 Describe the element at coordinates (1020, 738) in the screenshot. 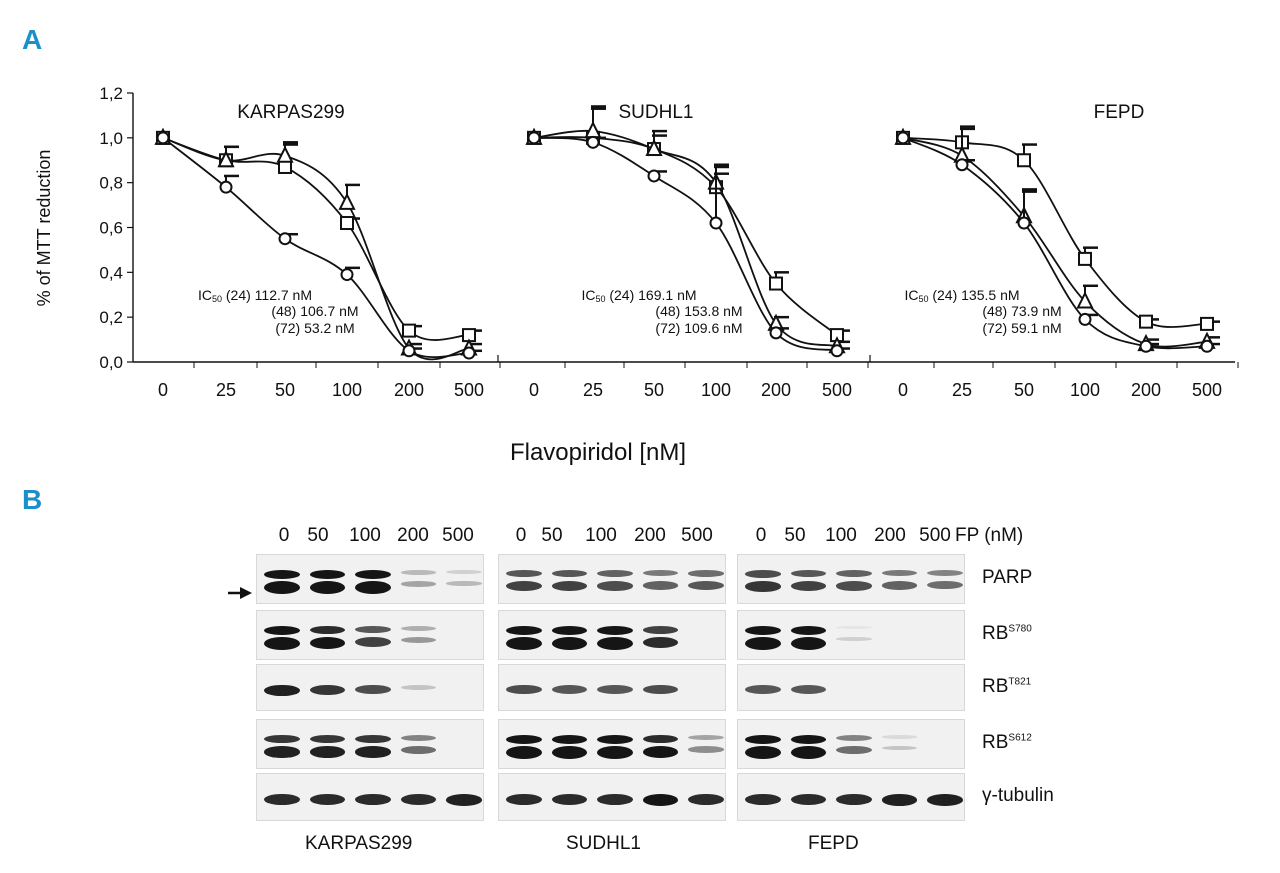

I see `row-label-superscript: S612` at that location.